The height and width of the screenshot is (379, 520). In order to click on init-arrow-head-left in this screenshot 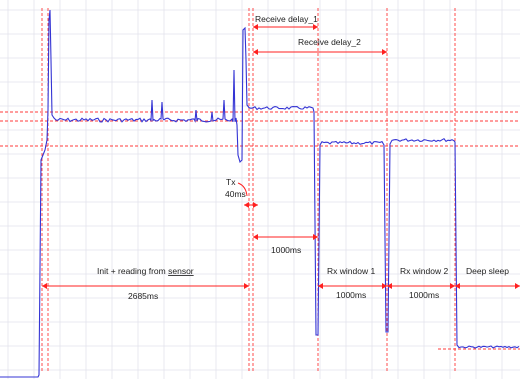, I will do `click(44, 286)`.